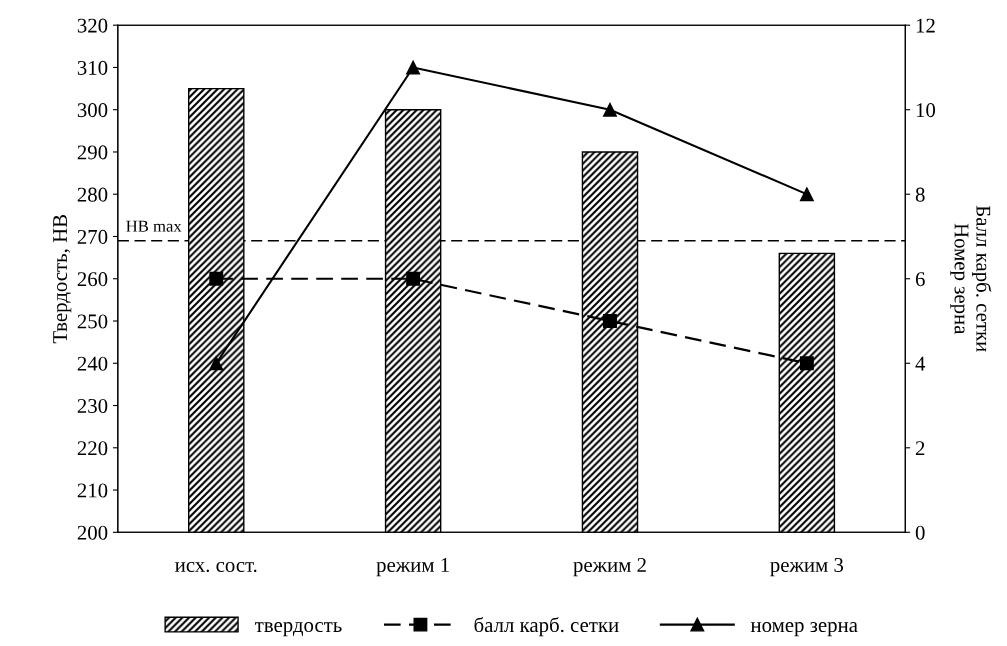  Describe the element at coordinates (92, 236) in the screenshot. I see `y-tick-label: 270` at that location.